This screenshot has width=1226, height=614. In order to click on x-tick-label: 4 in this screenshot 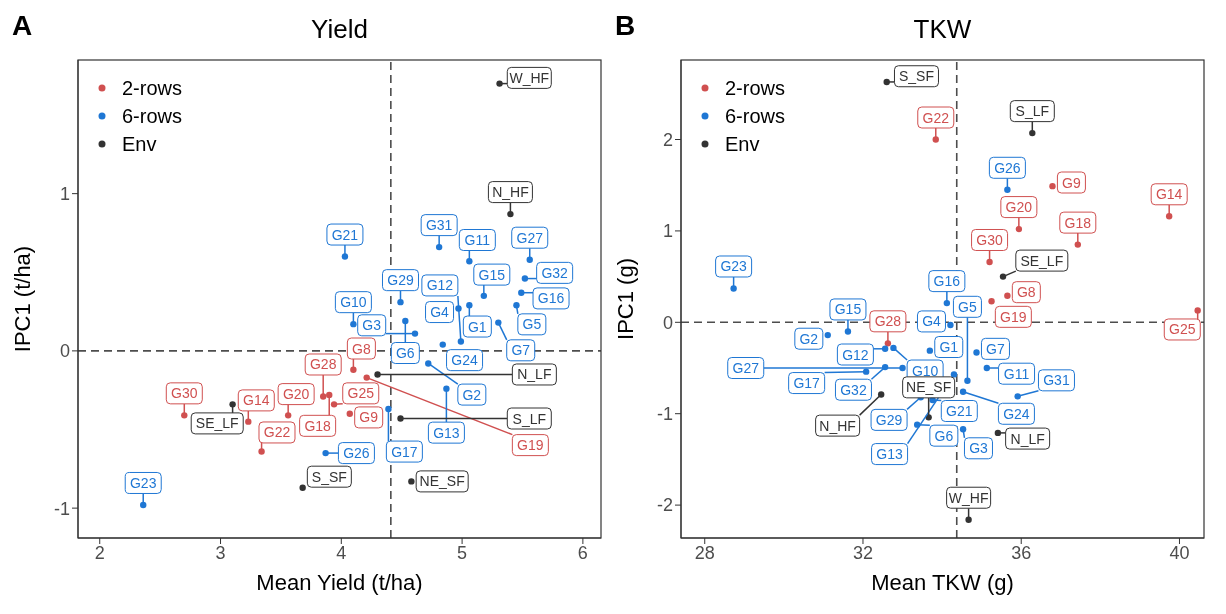, I will do `click(341, 552)`.